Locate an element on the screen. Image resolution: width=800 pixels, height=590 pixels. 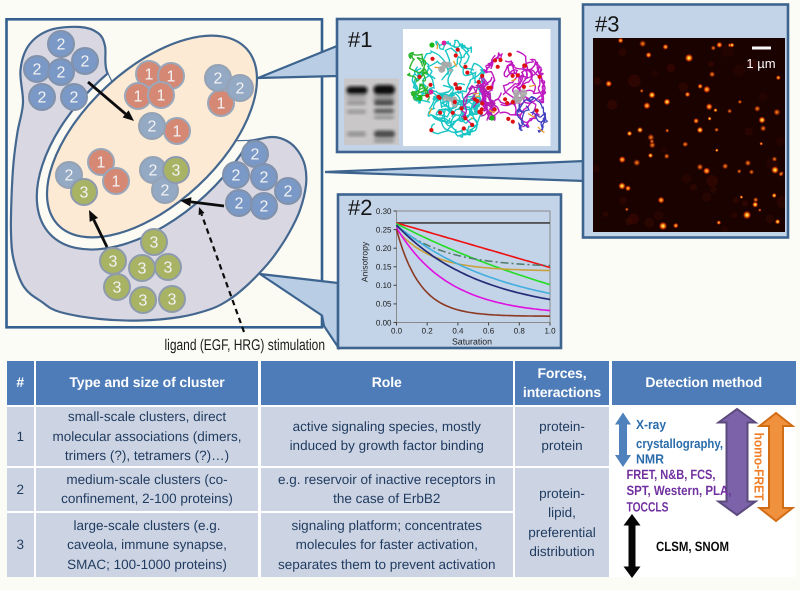
svg-text: TOCCLS is located at coordinates (648, 506).